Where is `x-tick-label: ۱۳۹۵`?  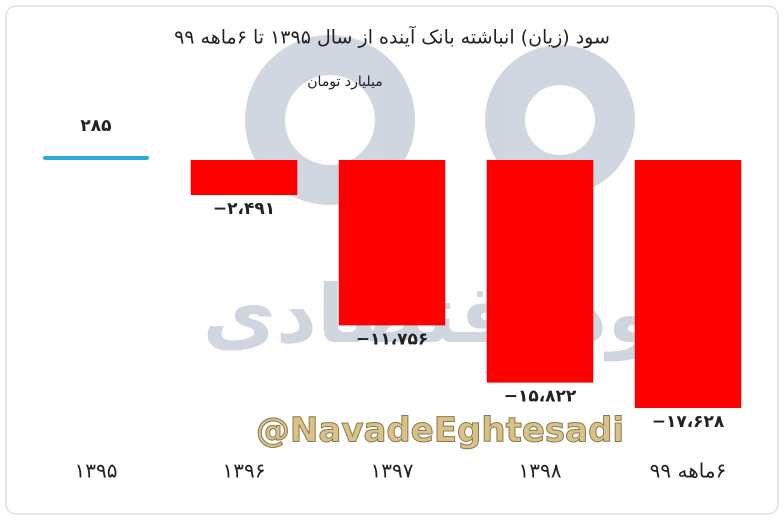 x-tick-label: ۱۳۹۵ is located at coordinates (96, 471).